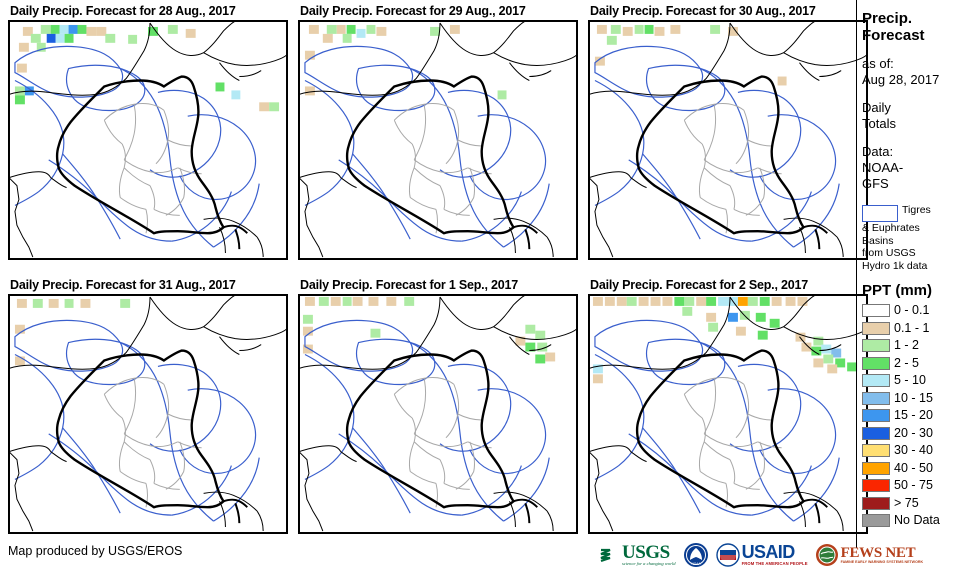 The width and height of the screenshot is (967, 576). I want to click on data-source-block: Data: NOAA- GFS, so click(914, 168).